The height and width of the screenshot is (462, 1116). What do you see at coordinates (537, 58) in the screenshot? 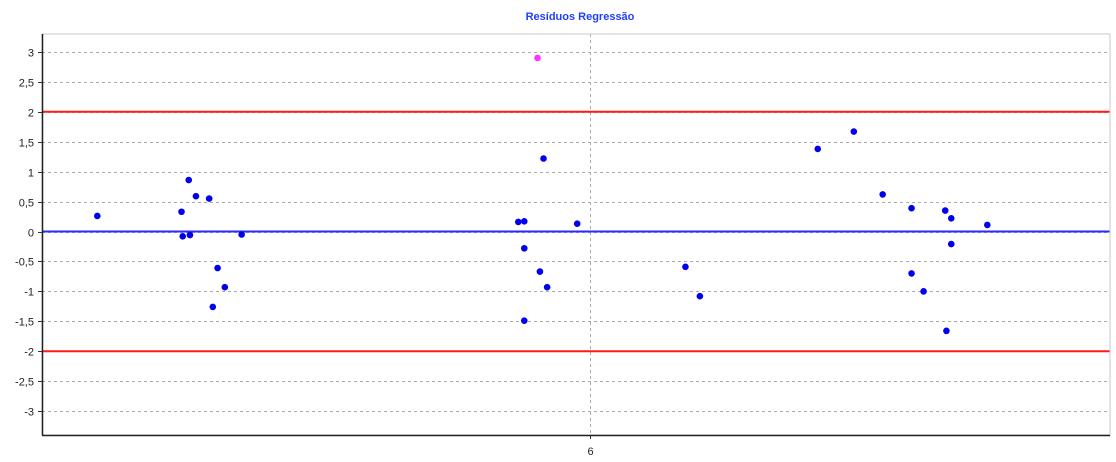
I see `outlier-point` at bounding box center [537, 58].